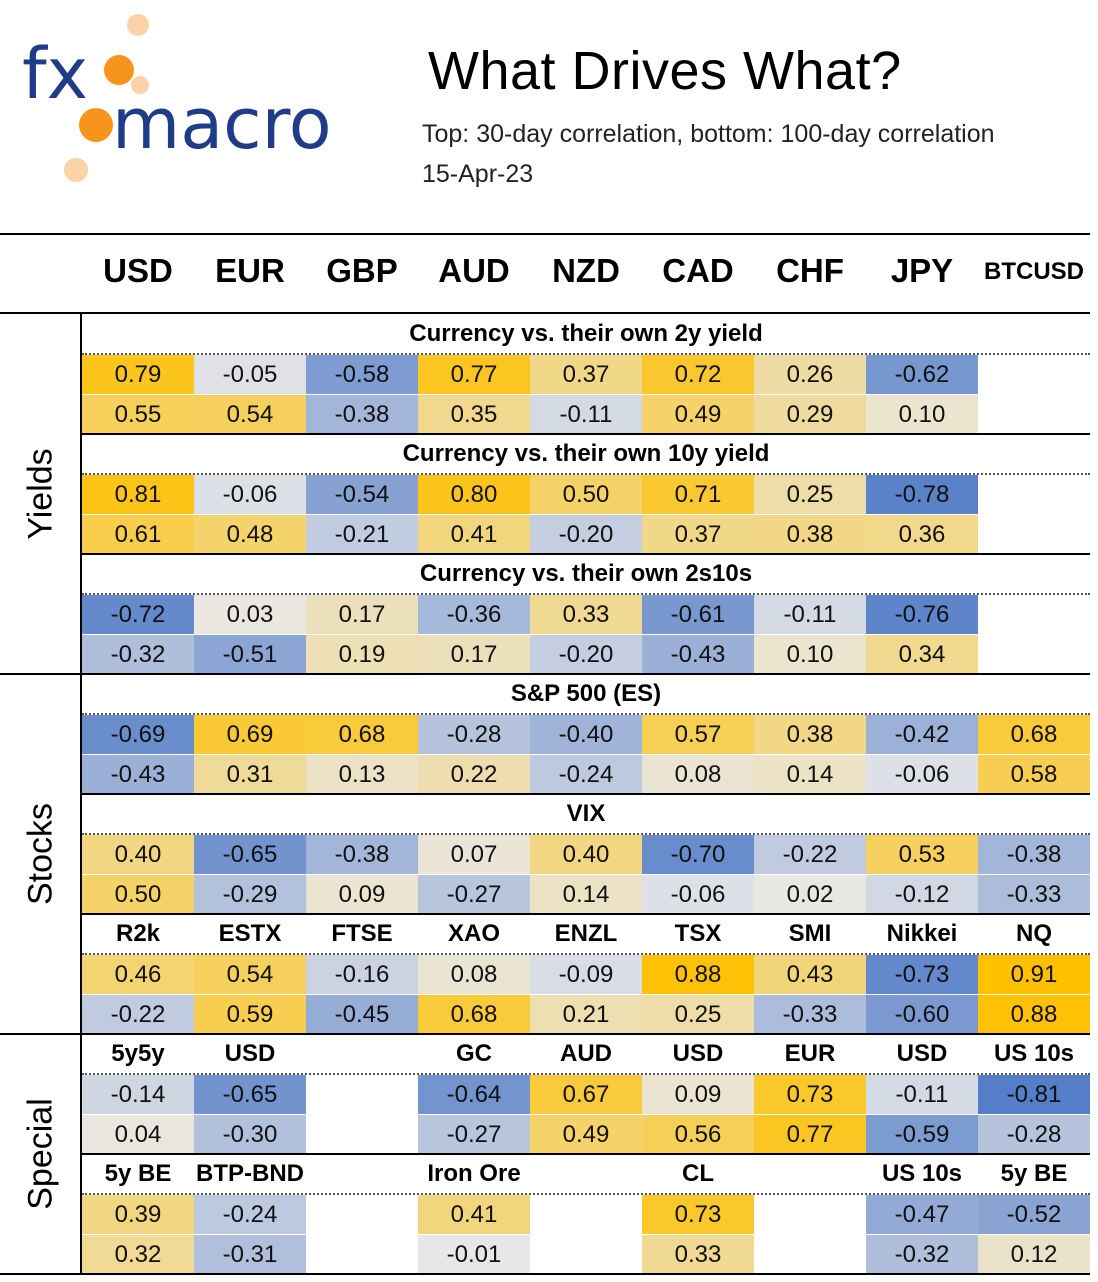  I want to click on group-label-special: Special, so click(41, 1154).